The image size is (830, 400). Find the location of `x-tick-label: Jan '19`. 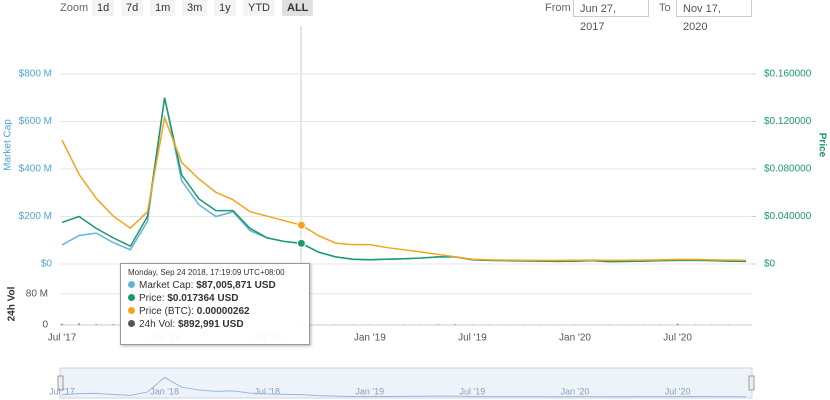

x-tick-label: Jan '19 is located at coordinates (370, 338).